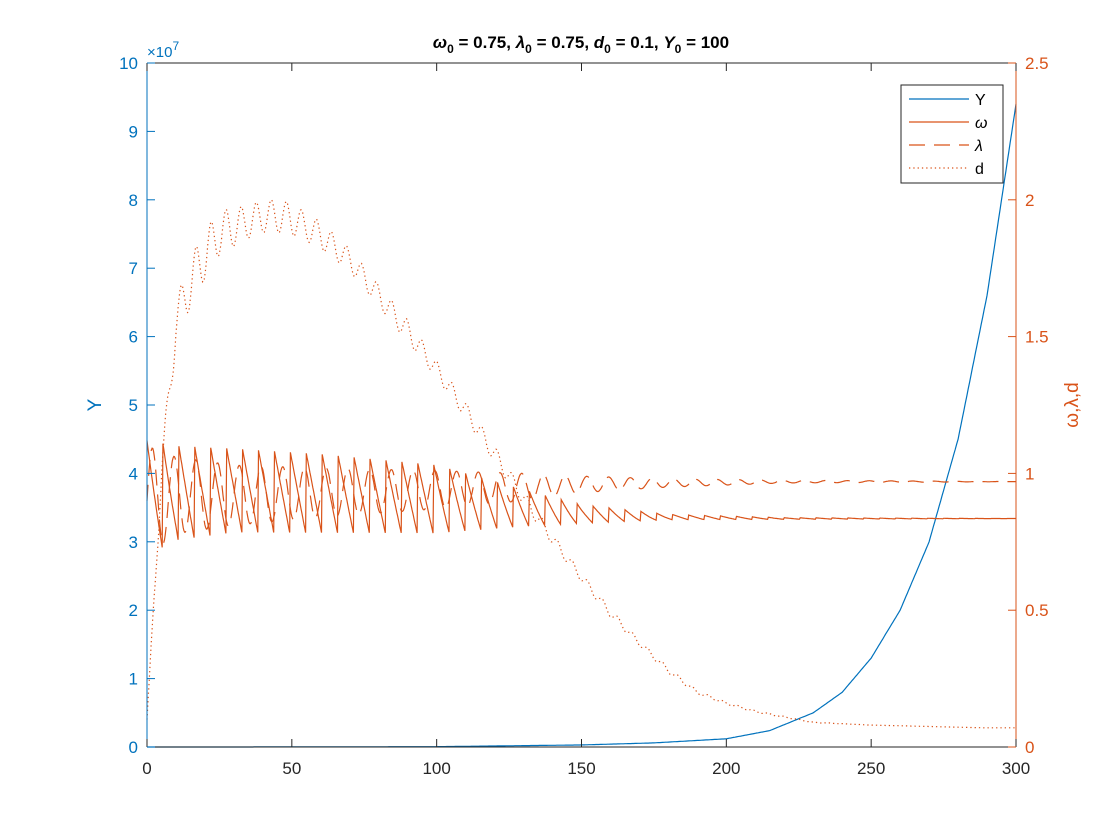 The image size is (1120, 840). What do you see at coordinates (128, 63) in the screenshot?
I see `y-left-tick-label: 10` at bounding box center [128, 63].